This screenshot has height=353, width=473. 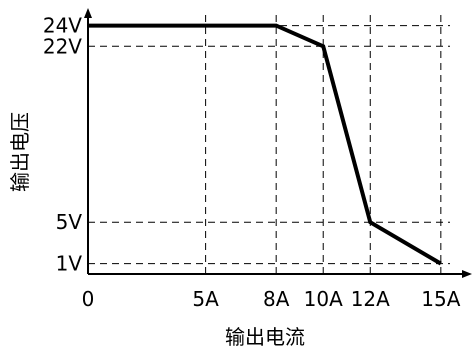 I want to click on x-tick-label: 0, so click(x=88, y=299).